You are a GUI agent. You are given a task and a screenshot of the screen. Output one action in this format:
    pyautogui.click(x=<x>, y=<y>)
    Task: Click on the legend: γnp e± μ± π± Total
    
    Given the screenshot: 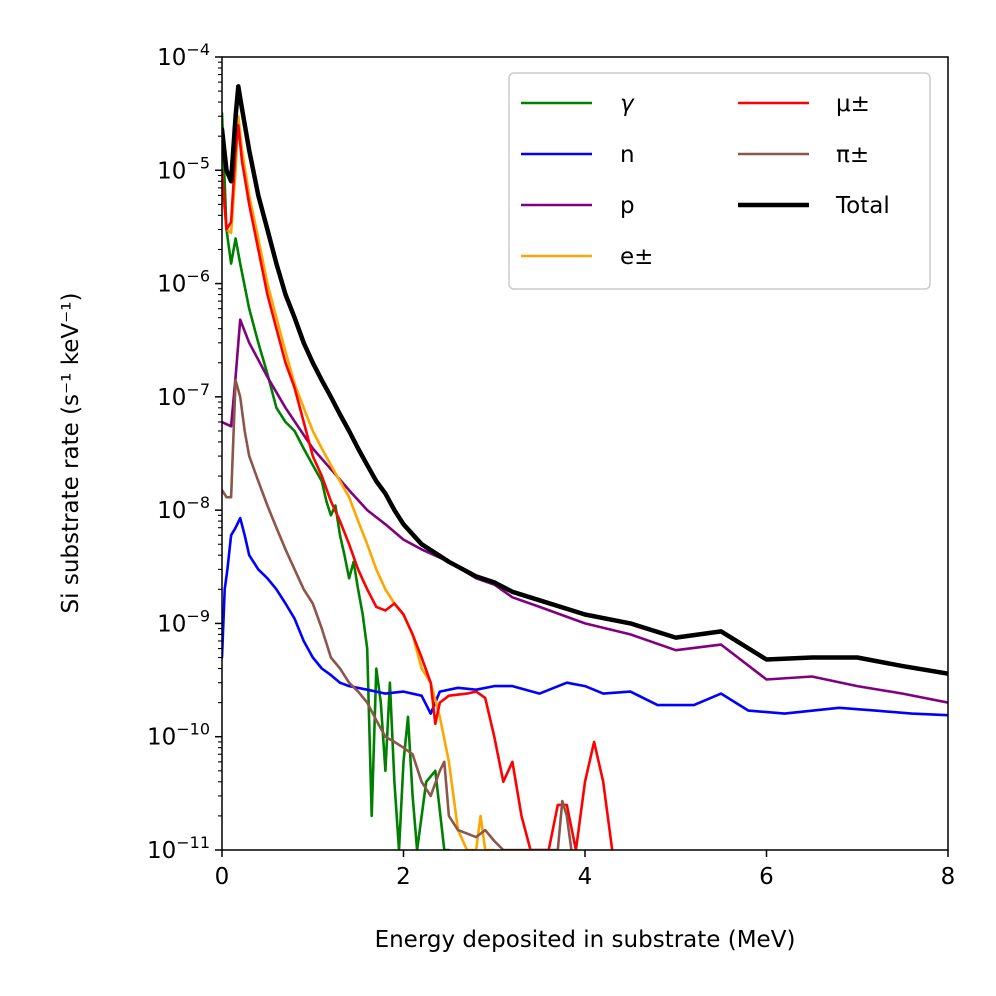 What is the action you would take?
    pyautogui.click(x=719, y=181)
    